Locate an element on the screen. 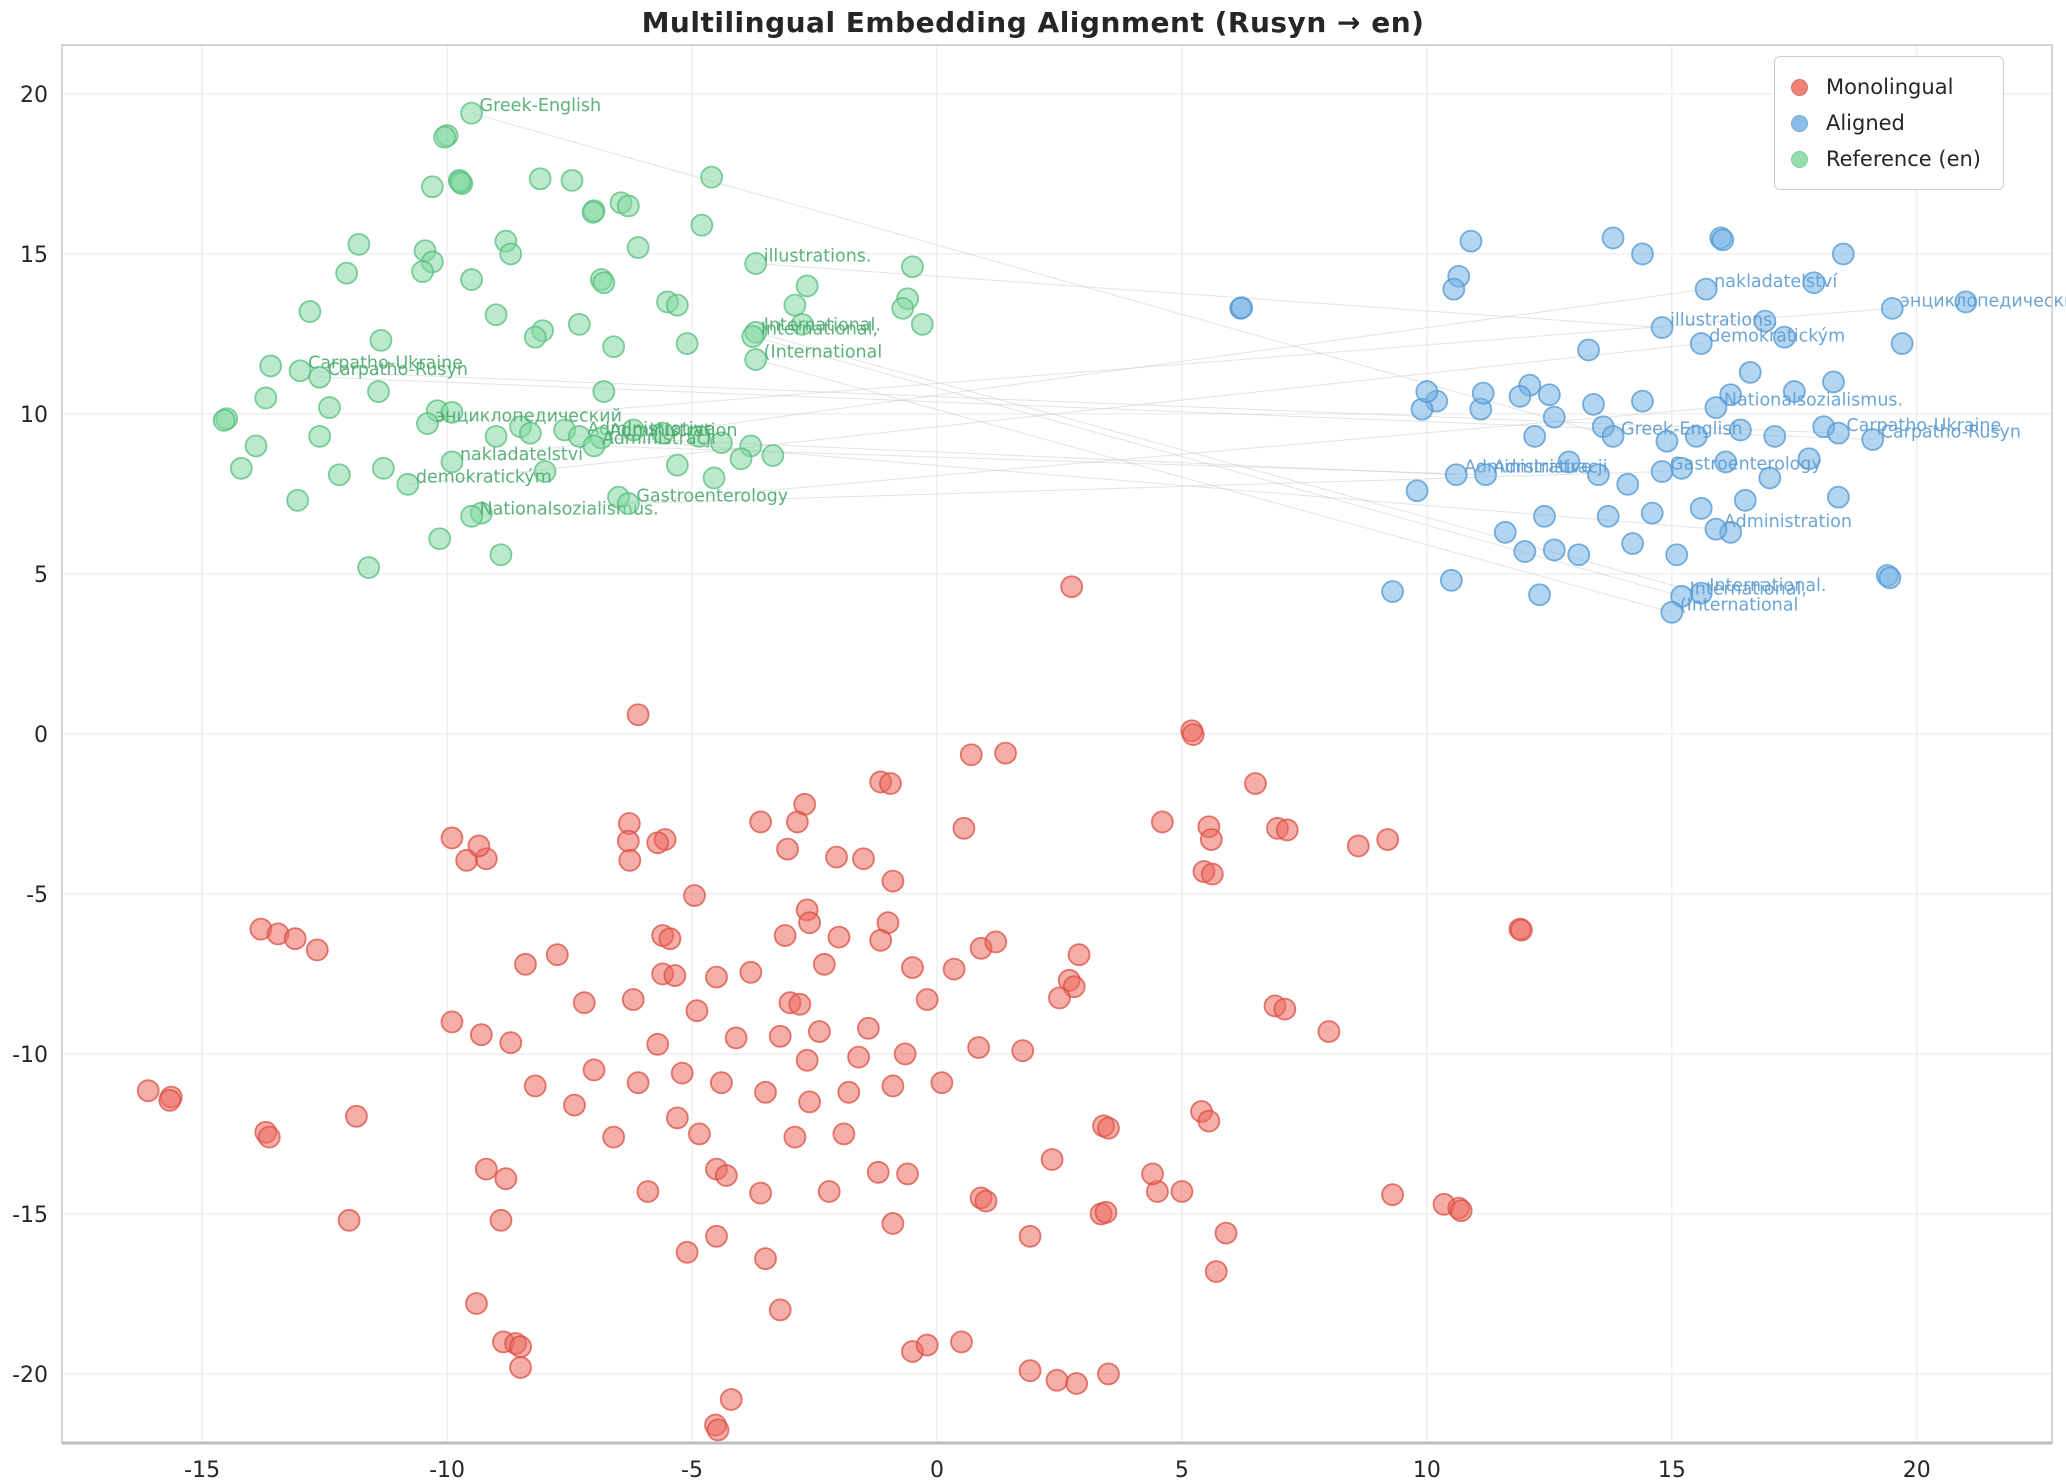  point-label-blue: энциклопедический is located at coordinates (1983, 301).